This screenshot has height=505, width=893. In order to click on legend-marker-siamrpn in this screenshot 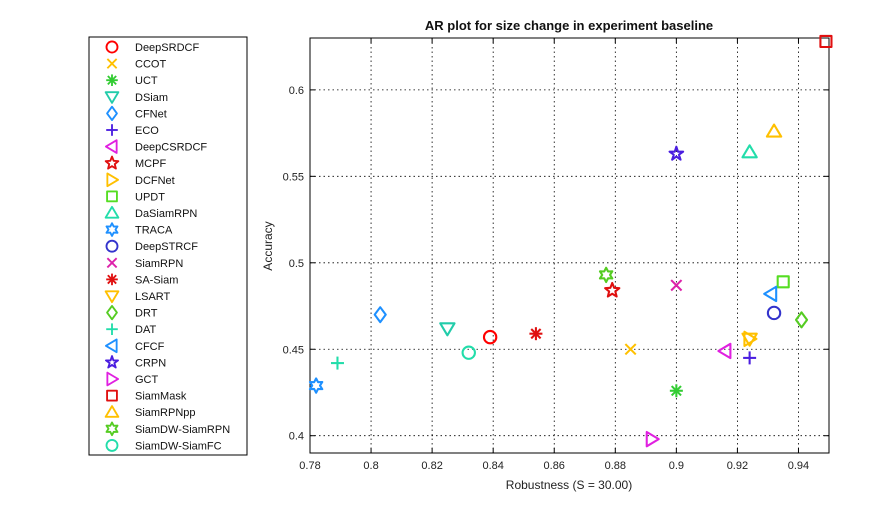, I will do `click(112, 263)`.